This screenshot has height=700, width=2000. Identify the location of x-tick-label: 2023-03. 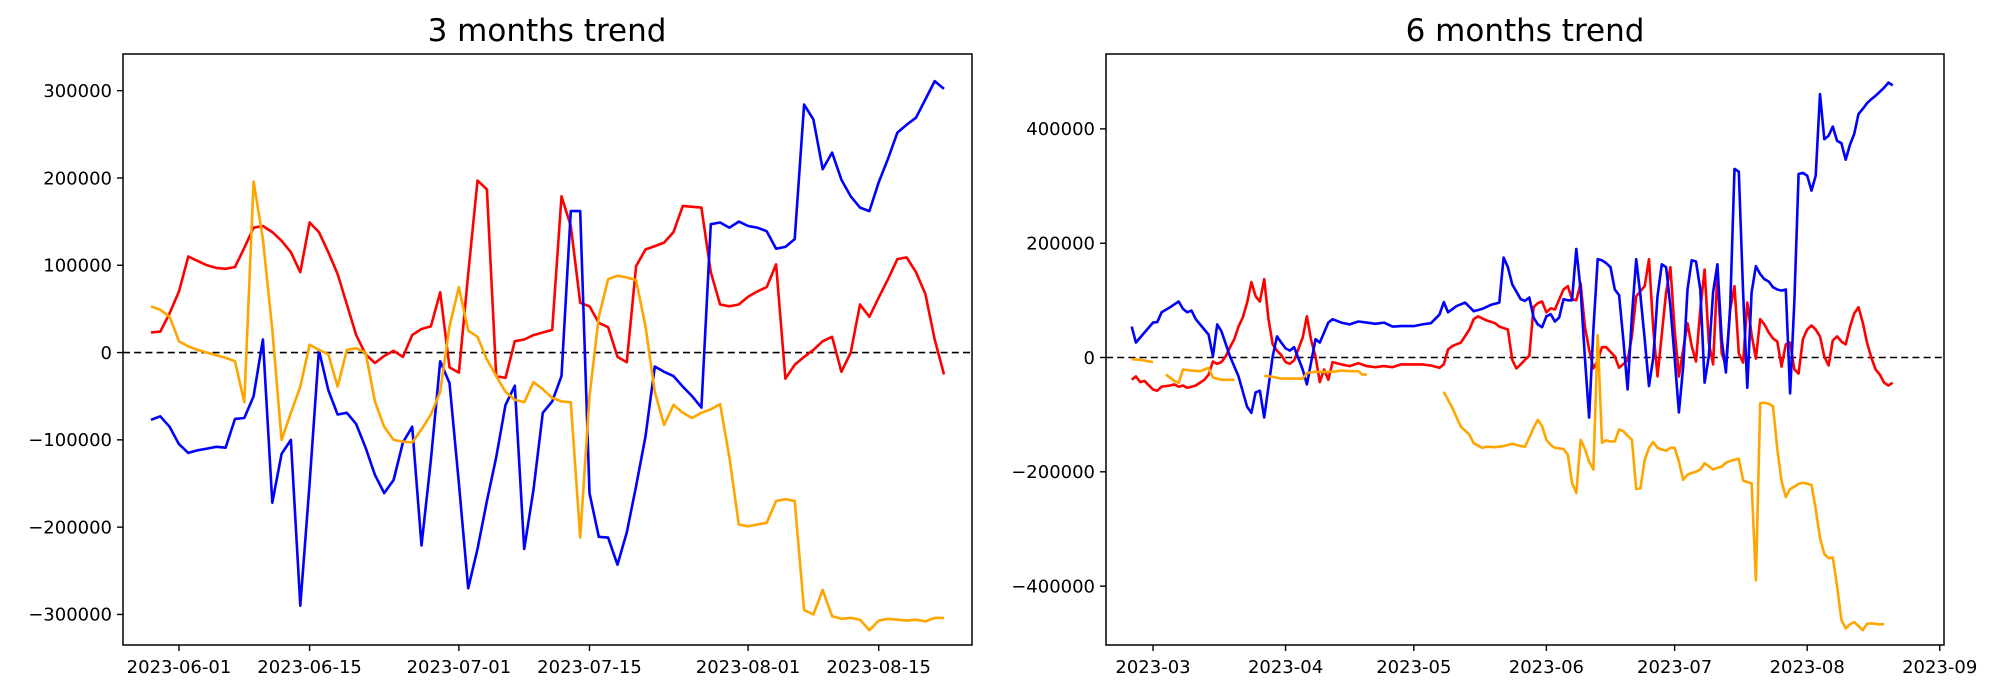
(1152, 667).